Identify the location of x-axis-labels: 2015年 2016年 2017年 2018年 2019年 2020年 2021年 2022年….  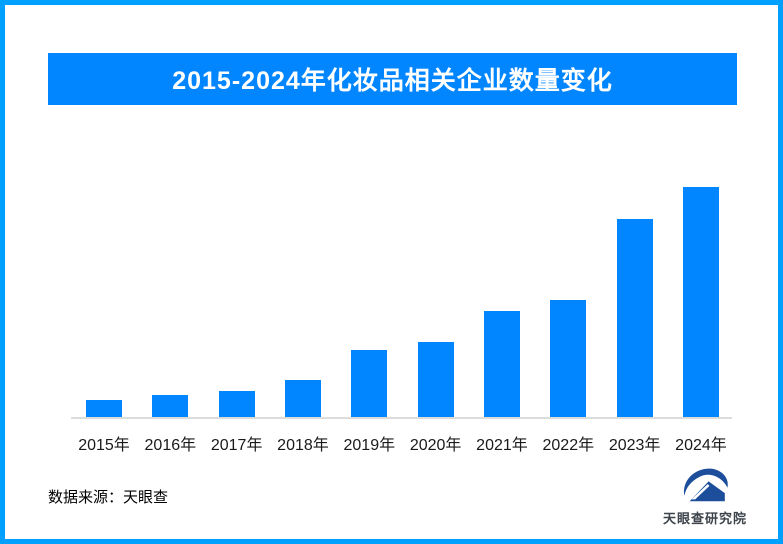
(401, 442).